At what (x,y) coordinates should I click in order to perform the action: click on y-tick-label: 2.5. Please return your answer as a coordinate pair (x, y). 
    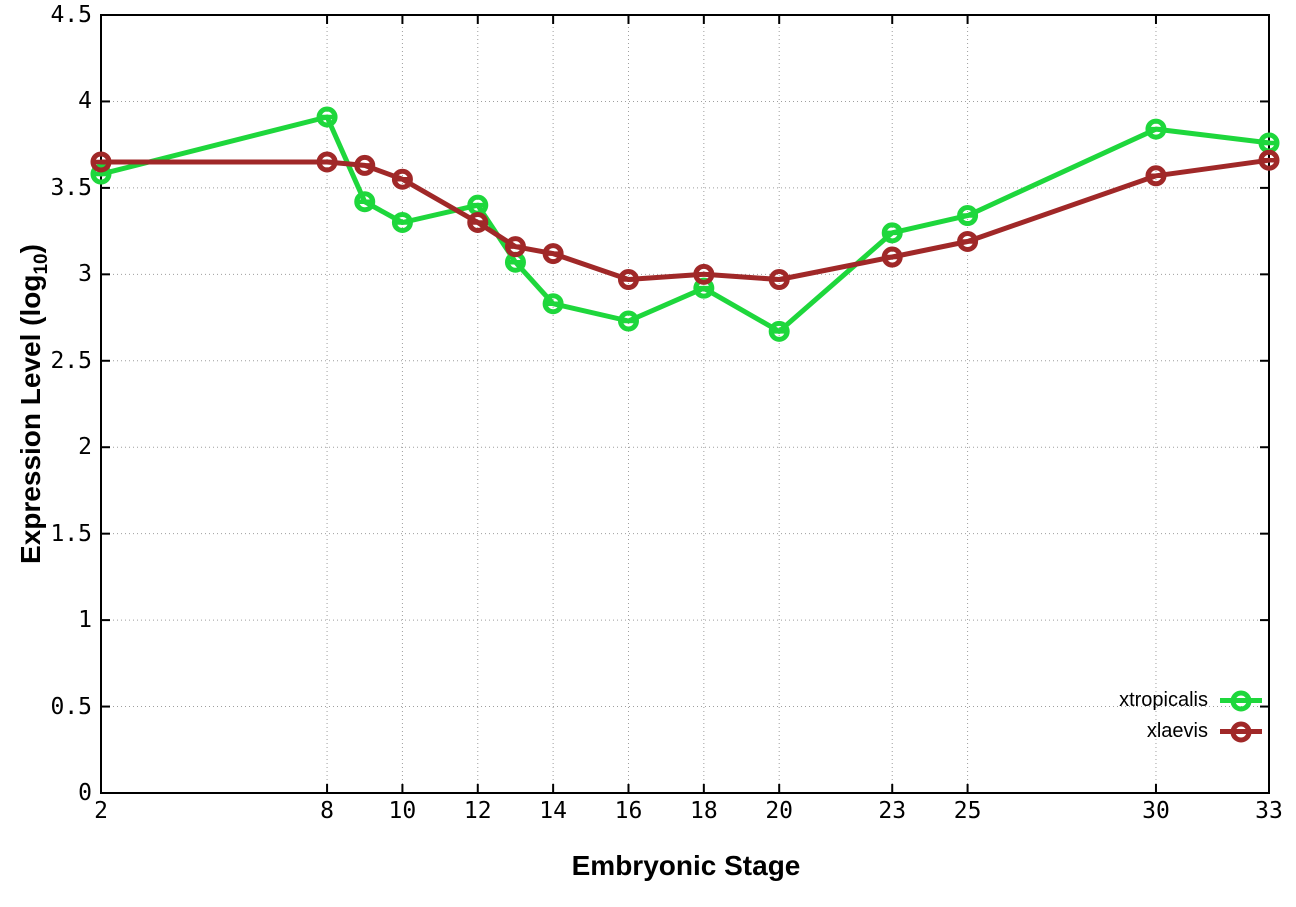
    Looking at the image, I should click on (71, 360).